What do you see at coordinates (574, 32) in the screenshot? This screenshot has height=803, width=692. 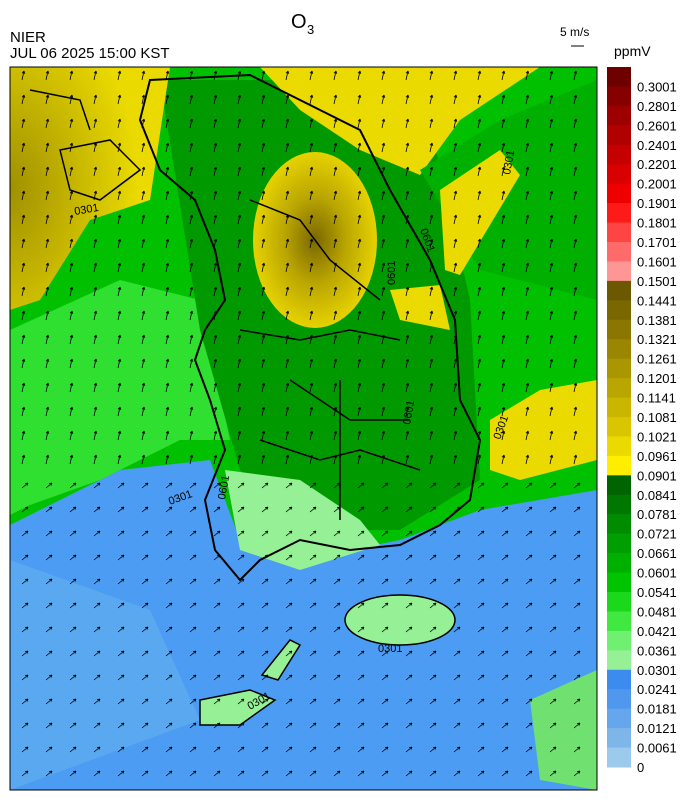 I see `vector-scale: 5 m/s` at bounding box center [574, 32].